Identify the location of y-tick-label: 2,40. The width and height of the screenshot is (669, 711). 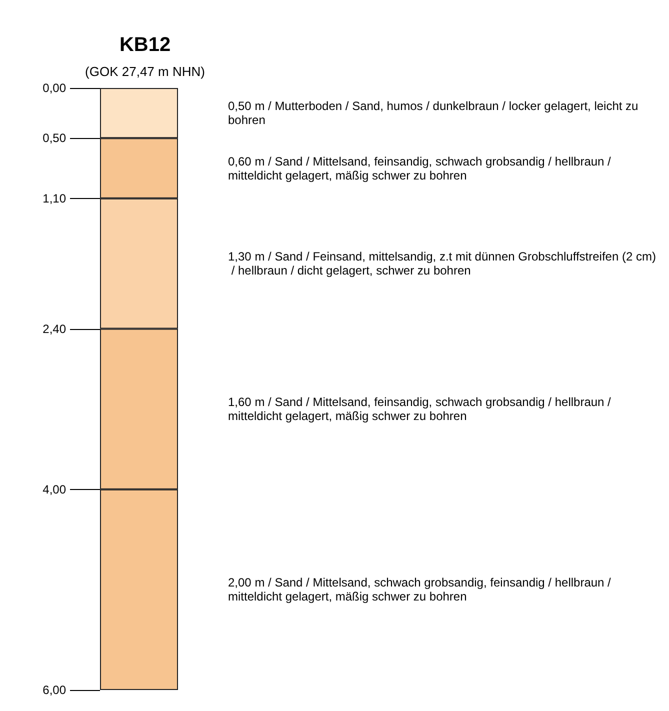
(54, 329).